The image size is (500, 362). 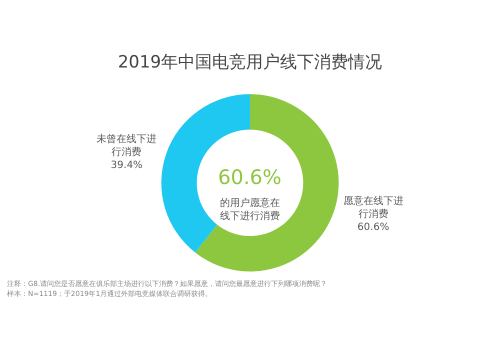 What do you see at coordinates (250, 209) in the screenshot?
I see `text: 的用户愿意在线下进行消费` at bounding box center [250, 209].